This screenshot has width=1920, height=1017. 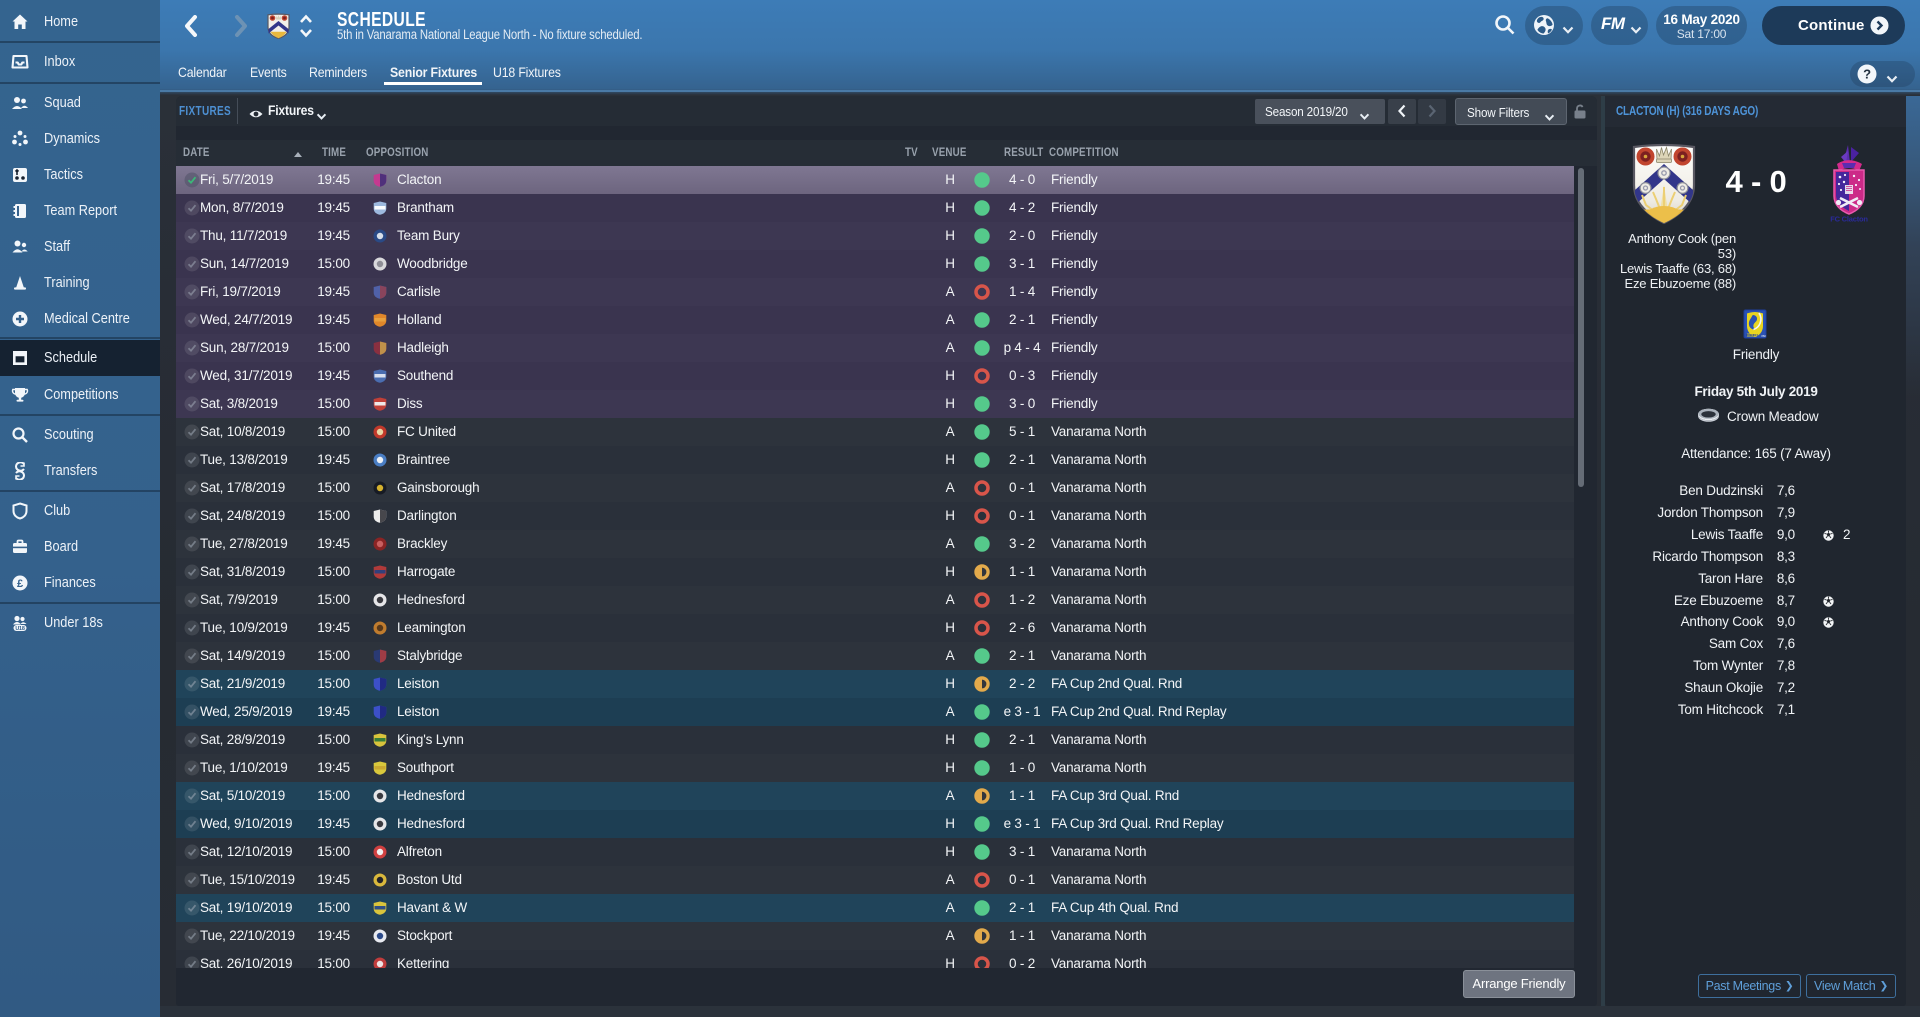 I want to click on svg-text: U18, so click(x=19, y=629).